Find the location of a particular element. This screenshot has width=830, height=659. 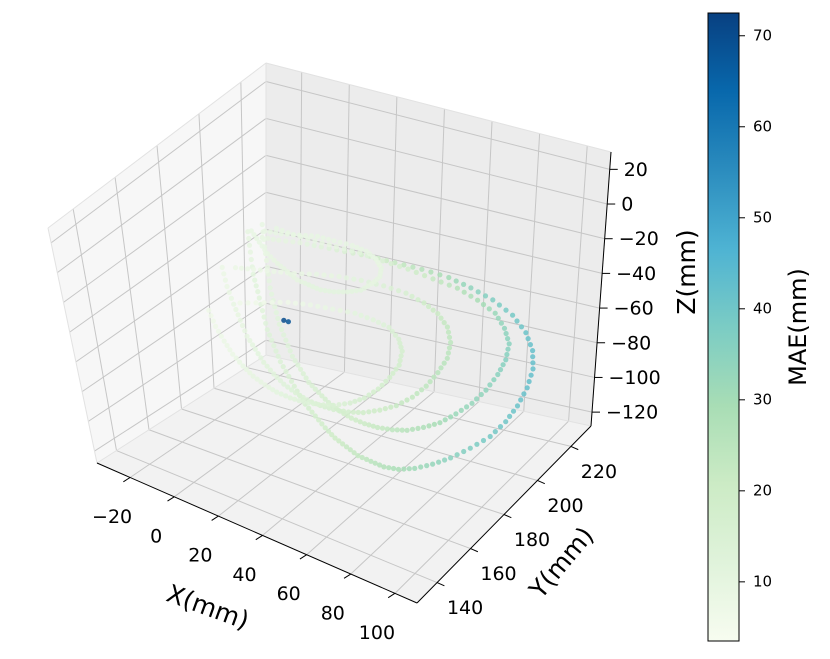

y-tick-label: 220 is located at coordinates (599, 472).